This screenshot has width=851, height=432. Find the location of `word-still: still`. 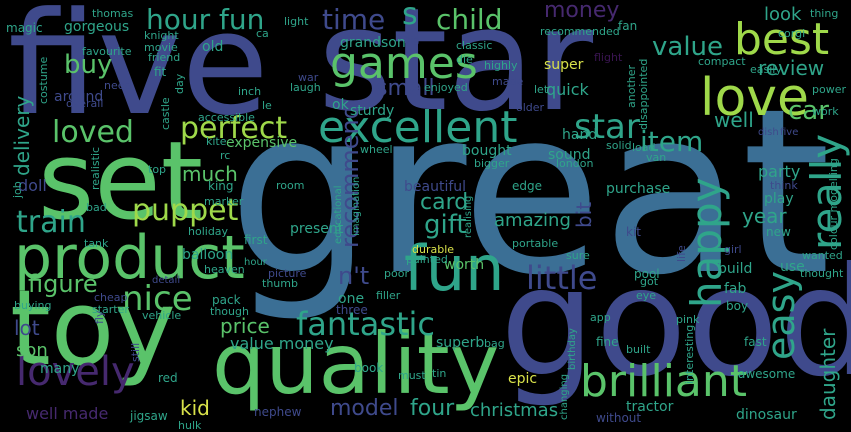

word-still: still is located at coordinates (135, 352).